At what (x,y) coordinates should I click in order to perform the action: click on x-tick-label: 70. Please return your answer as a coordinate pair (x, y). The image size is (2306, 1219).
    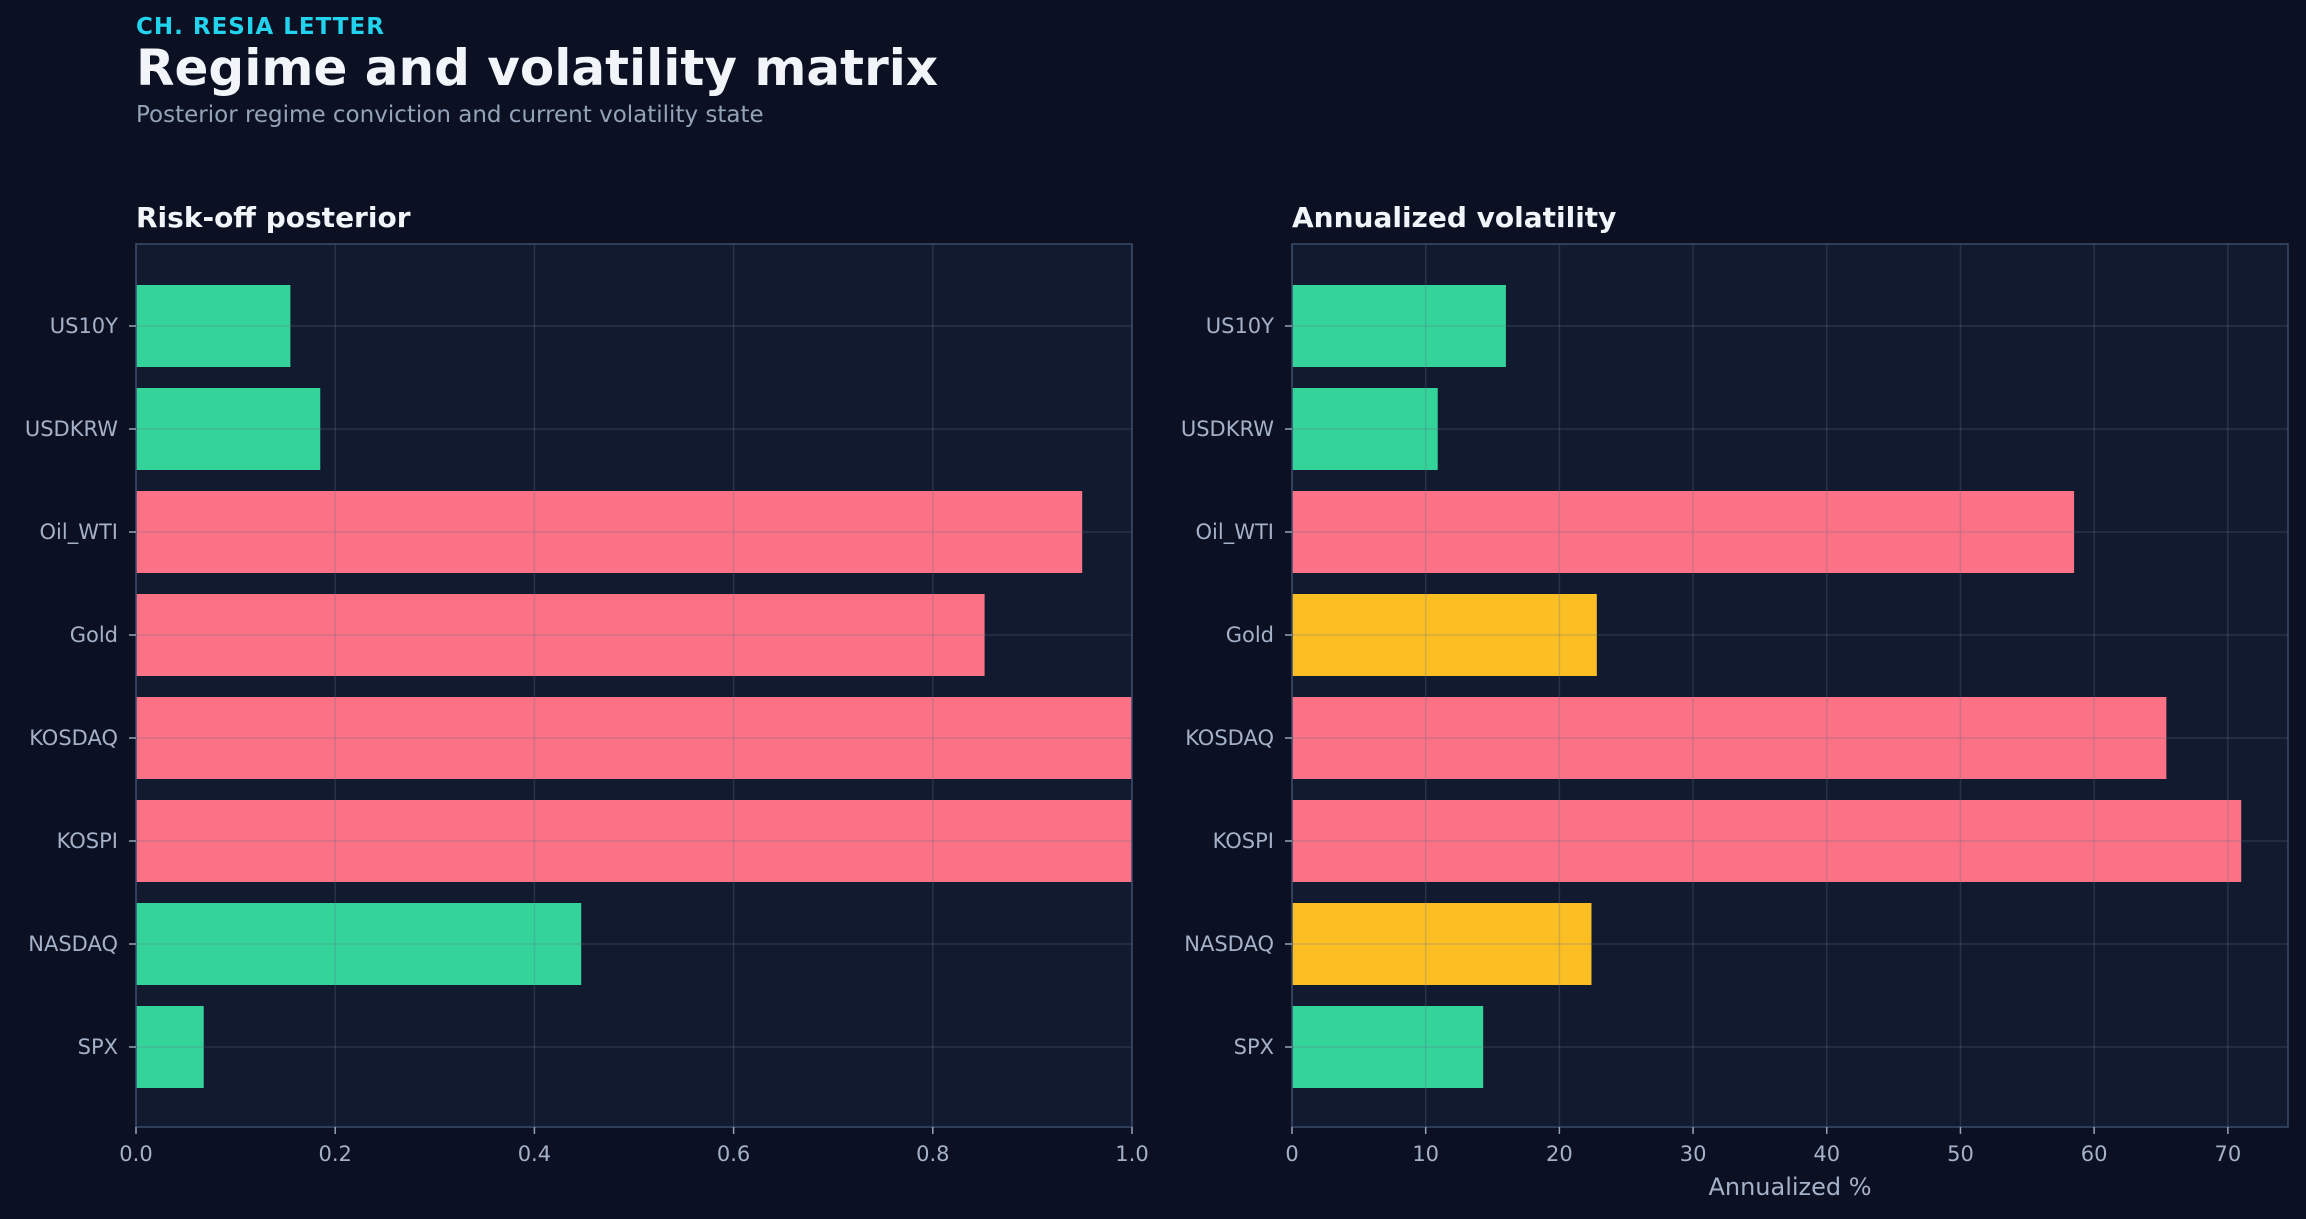
    Looking at the image, I should click on (2227, 1154).